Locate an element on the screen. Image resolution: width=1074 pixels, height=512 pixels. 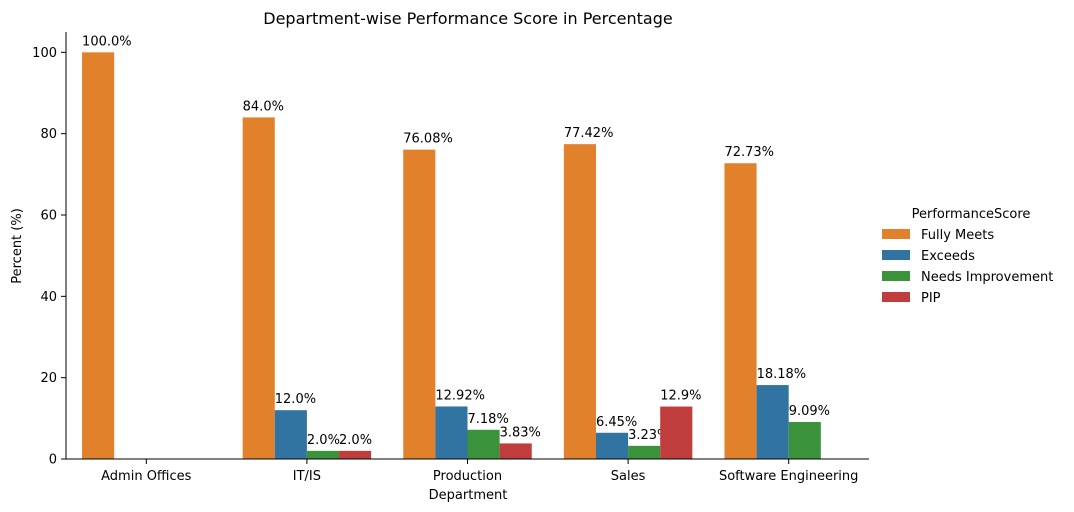
y-tick-label: 100 is located at coordinates (44, 53).